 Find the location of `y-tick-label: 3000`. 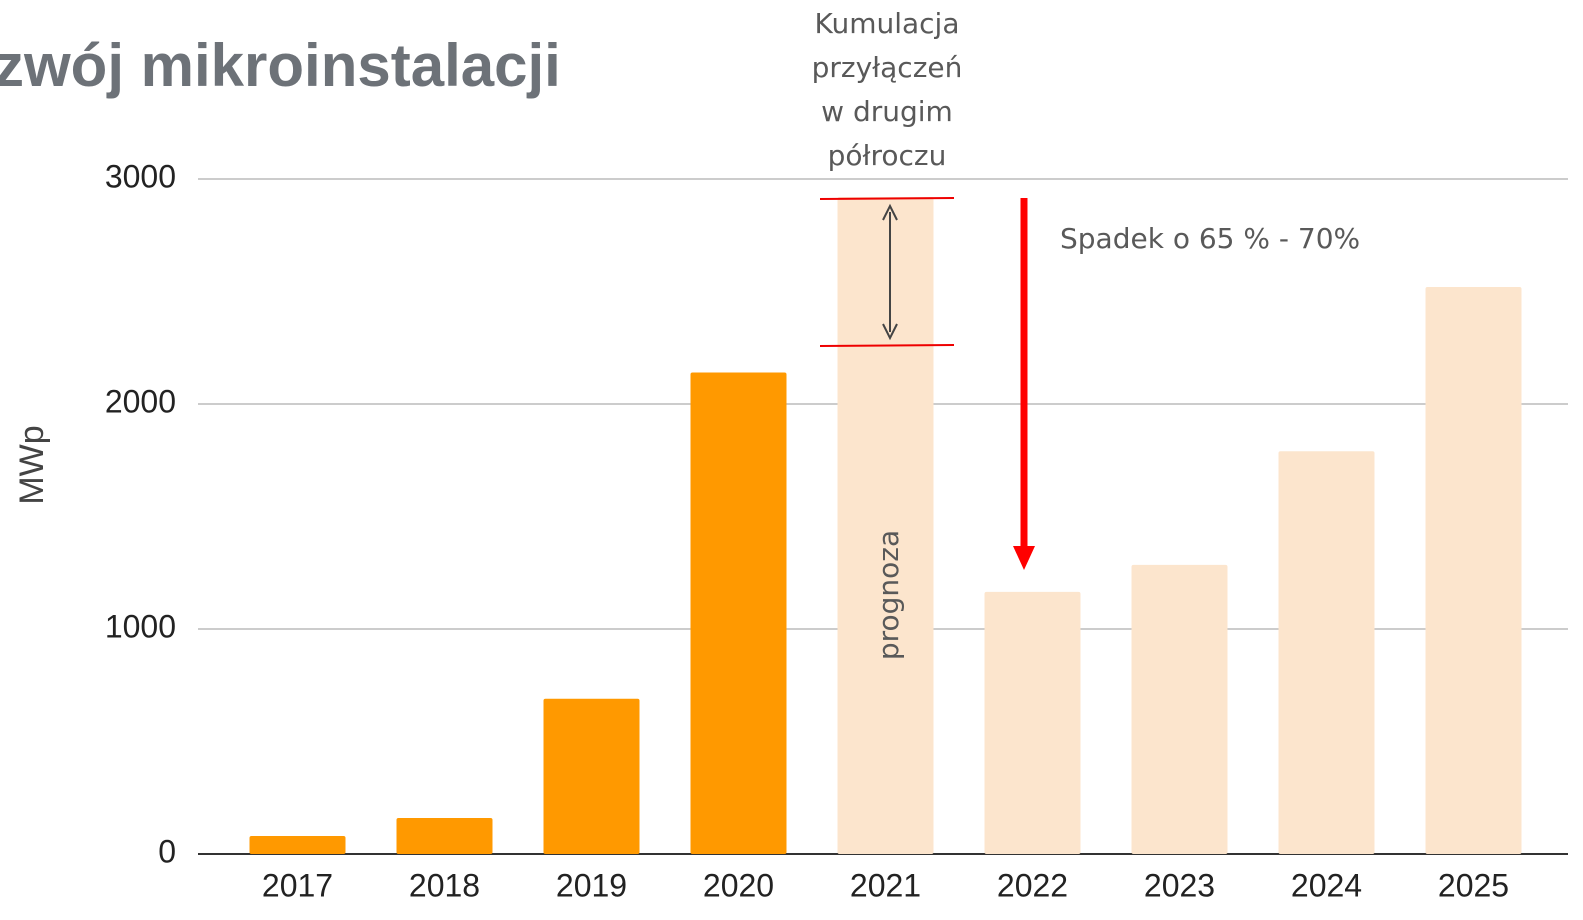

y-tick-label: 3000 is located at coordinates (140, 176).